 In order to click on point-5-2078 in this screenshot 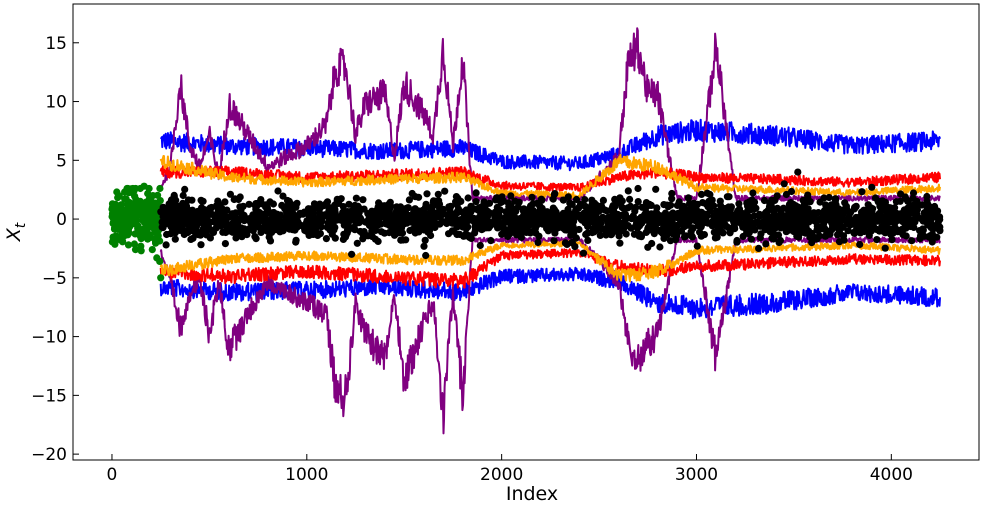, I will do `click(353, 216)`.